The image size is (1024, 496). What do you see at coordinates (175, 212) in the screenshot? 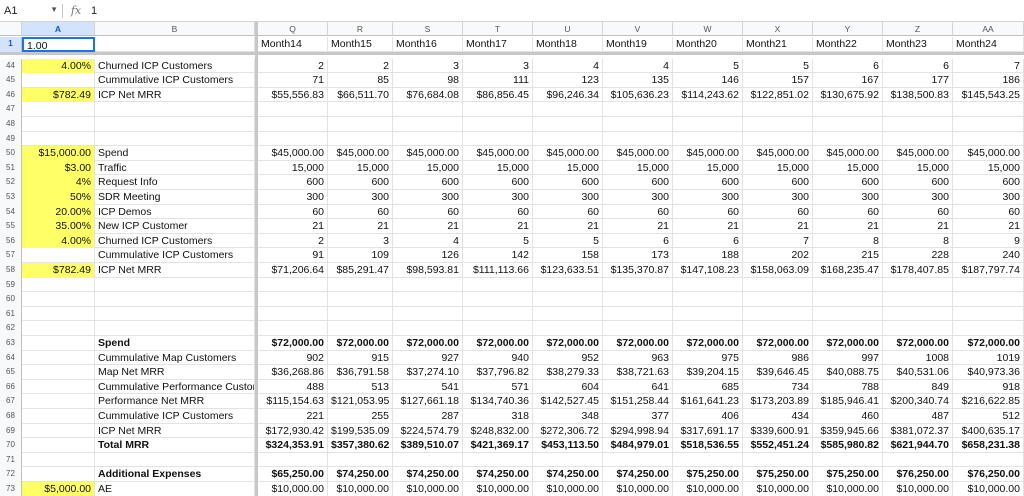
I see `cell-b: ICP Demos` at bounding box center [175, 212].